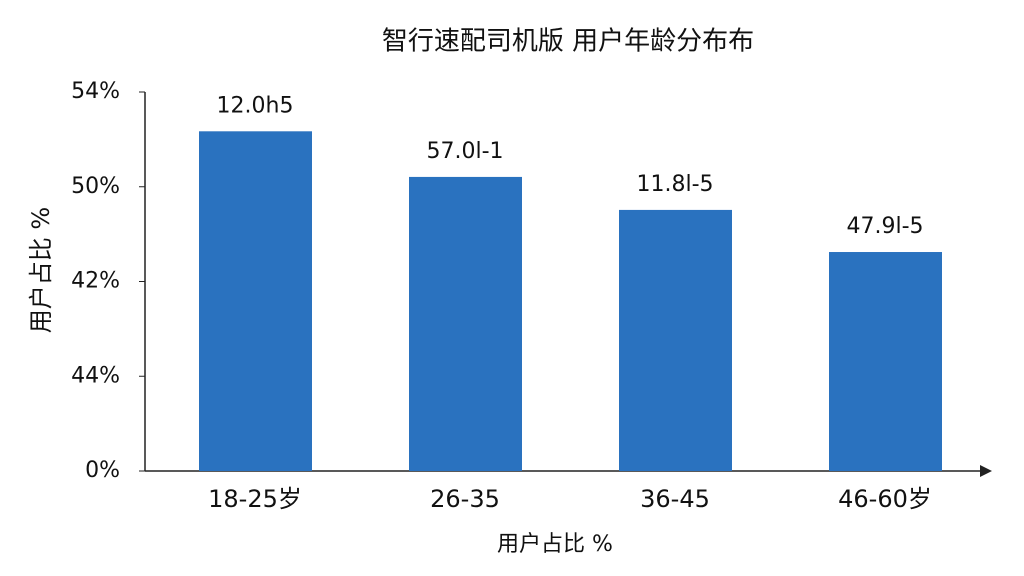  Describe the element at coordinates (41, 270) in the screenshot. I see `y-axis-label: 用户占比 %` at that location.